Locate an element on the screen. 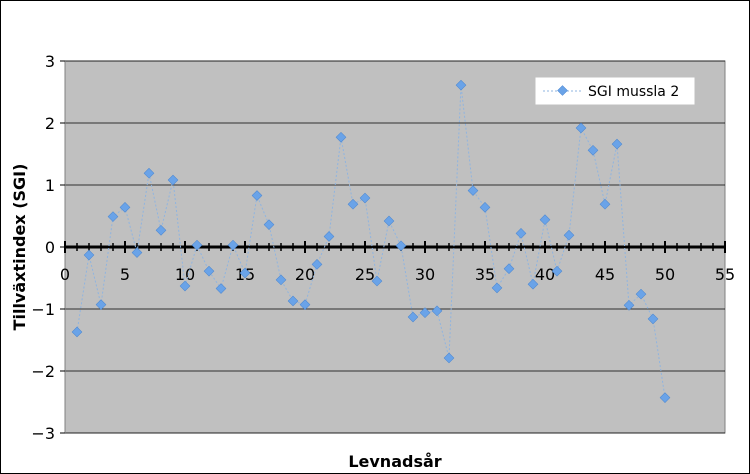 The image size is (750, 474). x-tick-label: 50 is located at coordinates (665, 274).